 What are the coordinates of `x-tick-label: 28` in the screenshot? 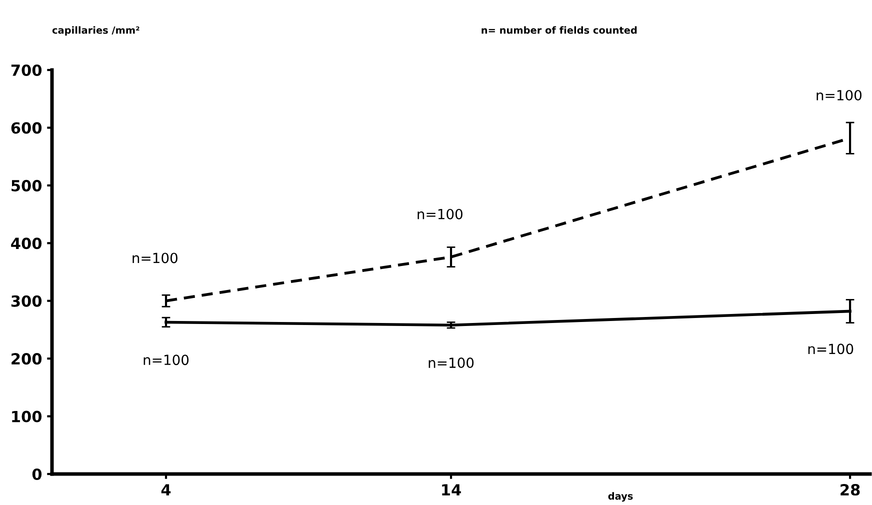 It's located at (850, 490).